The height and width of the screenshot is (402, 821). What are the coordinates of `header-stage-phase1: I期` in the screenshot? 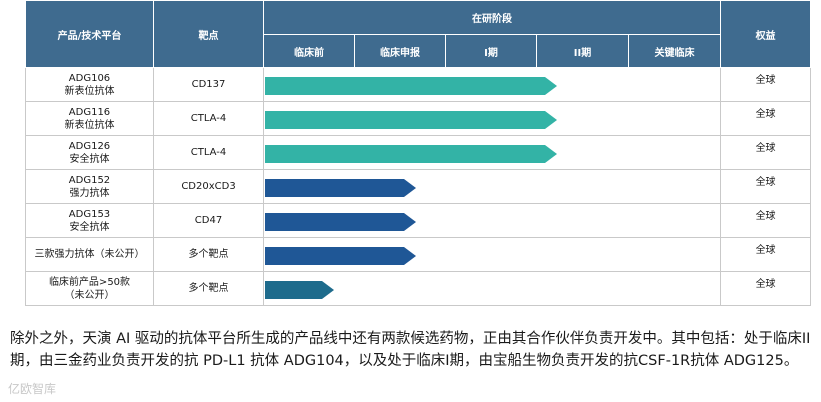 It's located at (491, 51).